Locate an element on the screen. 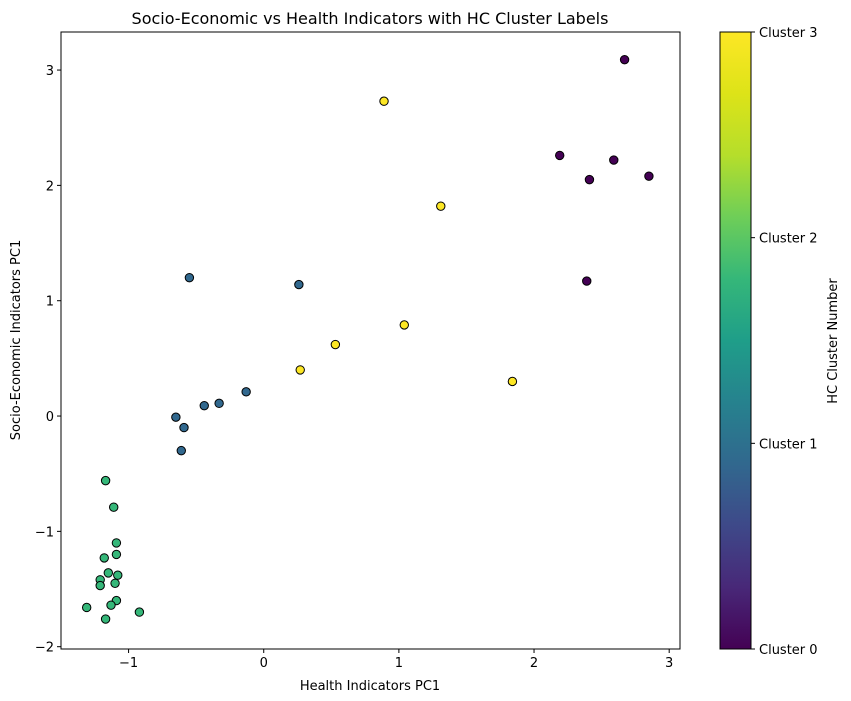 This screenshot has width=851, height=701. colorbar: Cluster 0 Cluster 1 Cluster 2 Cluster 3 is located at coordinates (768, 342).